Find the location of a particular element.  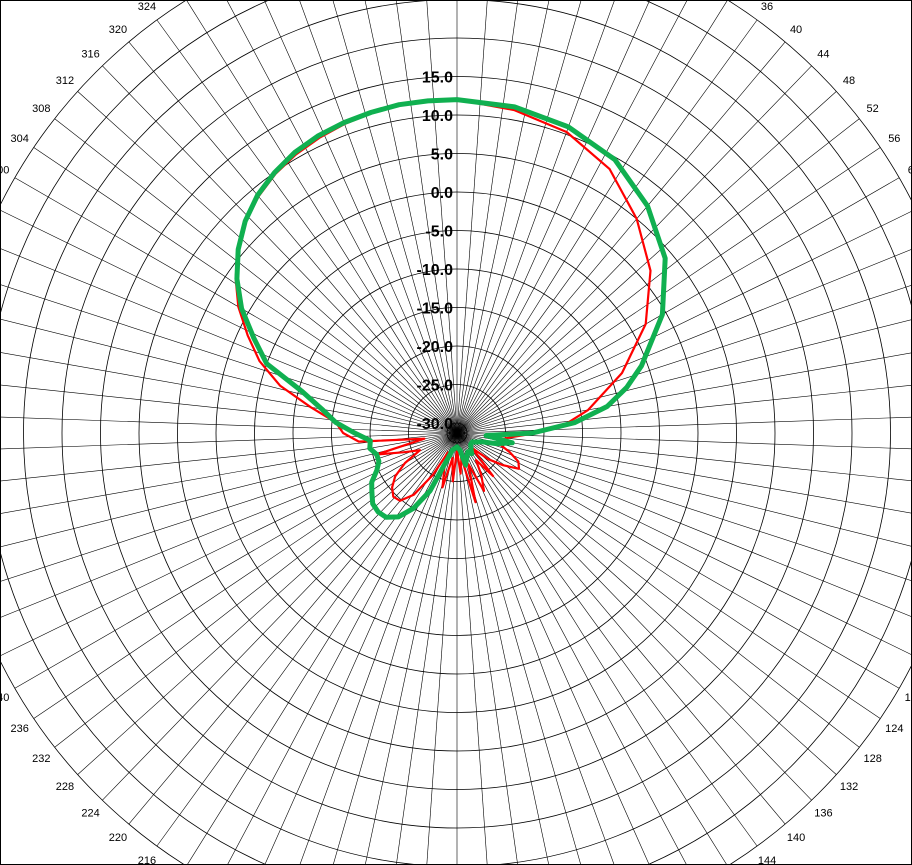

radial-tick-label: 5.0 is located at coordinates (442, 155).